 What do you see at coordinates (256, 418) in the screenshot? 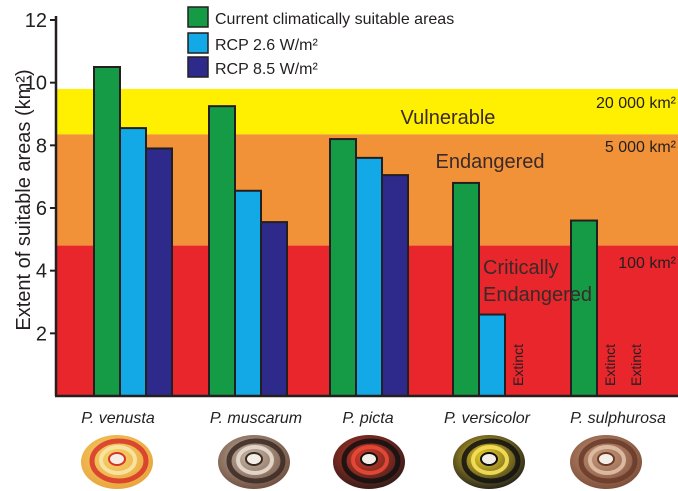
I see `category-label: P. muscarum` at bounding box center [256, 418].